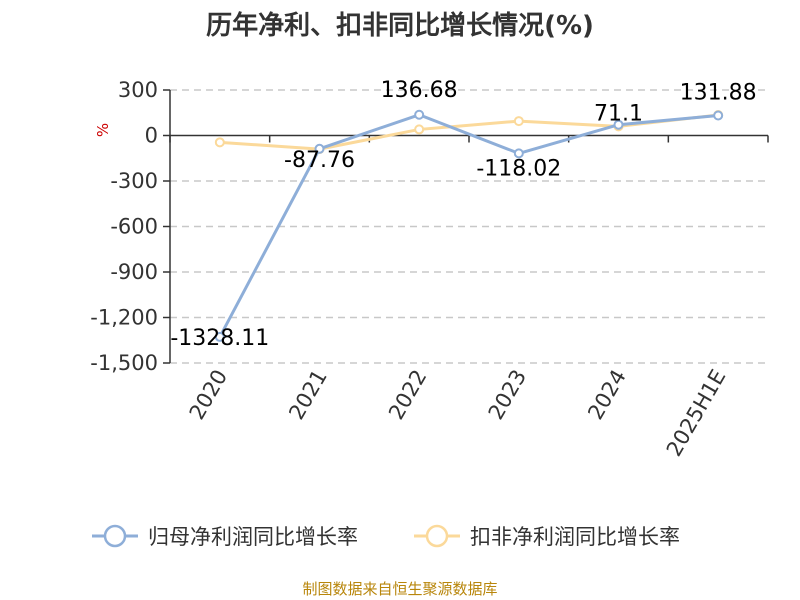  Describe the element at coordinates (419, 90) in the screenshot. I see `data-label: 136.68` at that location.